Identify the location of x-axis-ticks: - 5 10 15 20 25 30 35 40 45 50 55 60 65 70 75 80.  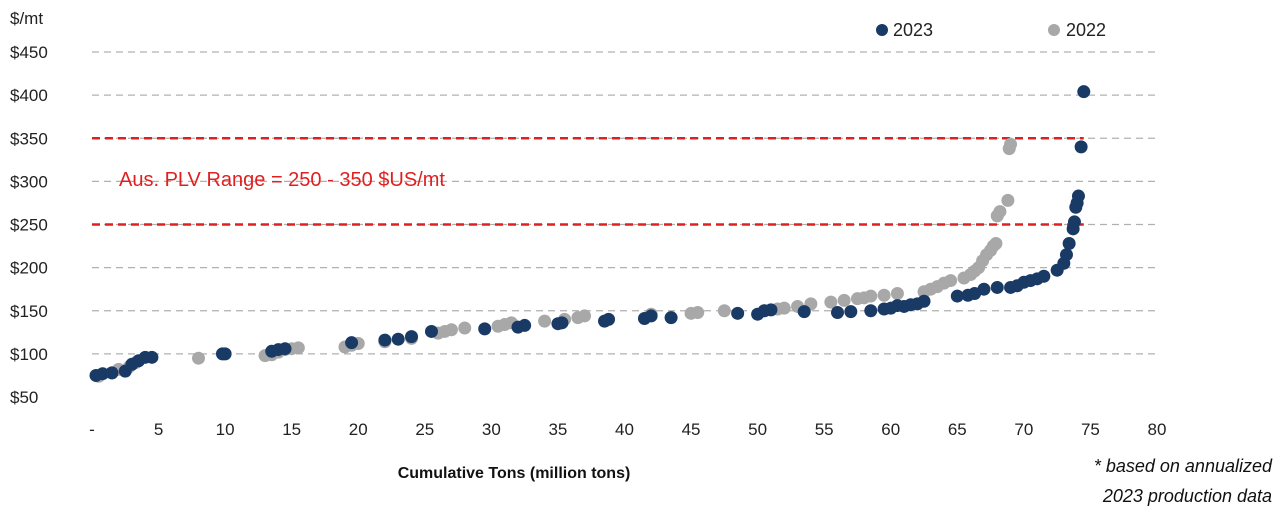
(627, 429).